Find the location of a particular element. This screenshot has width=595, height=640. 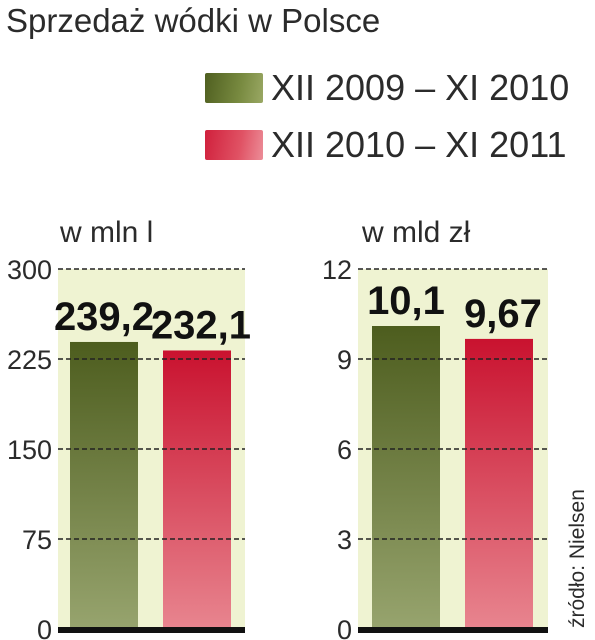

chart-title: Sprzedaż wódki w Polsce is located at coordinates (193, 20).